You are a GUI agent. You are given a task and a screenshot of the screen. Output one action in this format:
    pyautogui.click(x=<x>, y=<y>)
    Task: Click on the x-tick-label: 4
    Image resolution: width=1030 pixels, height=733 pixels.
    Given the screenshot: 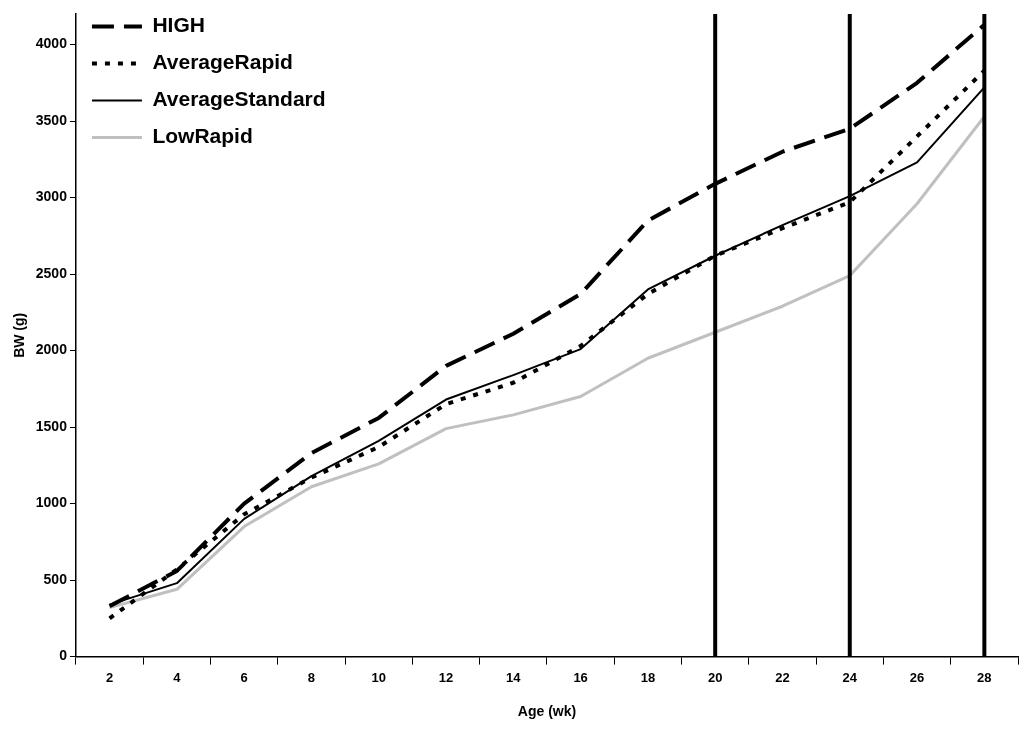 What is the action you would take?
    pyautogui.click(x=177, y=677)
    